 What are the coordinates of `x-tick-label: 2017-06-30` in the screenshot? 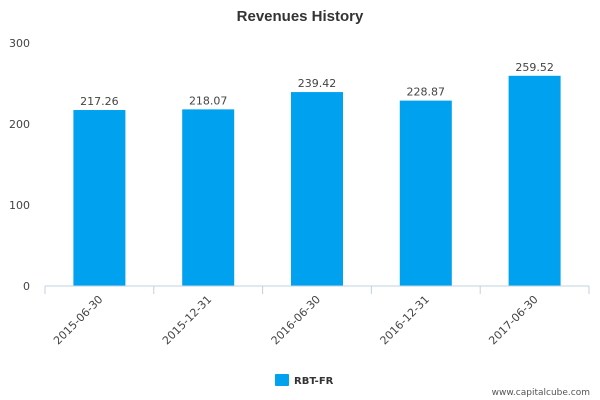 It's located at (513, 320).